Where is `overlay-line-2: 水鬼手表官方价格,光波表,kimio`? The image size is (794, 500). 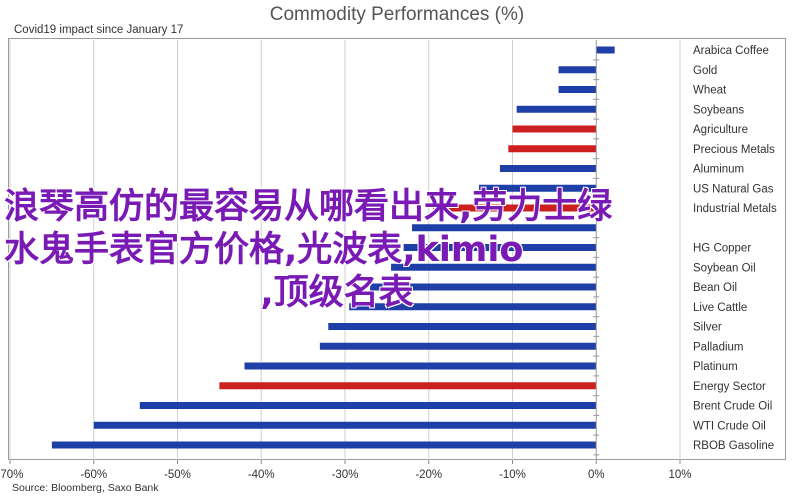
overlay-line-2: 水鬼手表官方价格,光波表,kimio is located at coordinates (264, 250).